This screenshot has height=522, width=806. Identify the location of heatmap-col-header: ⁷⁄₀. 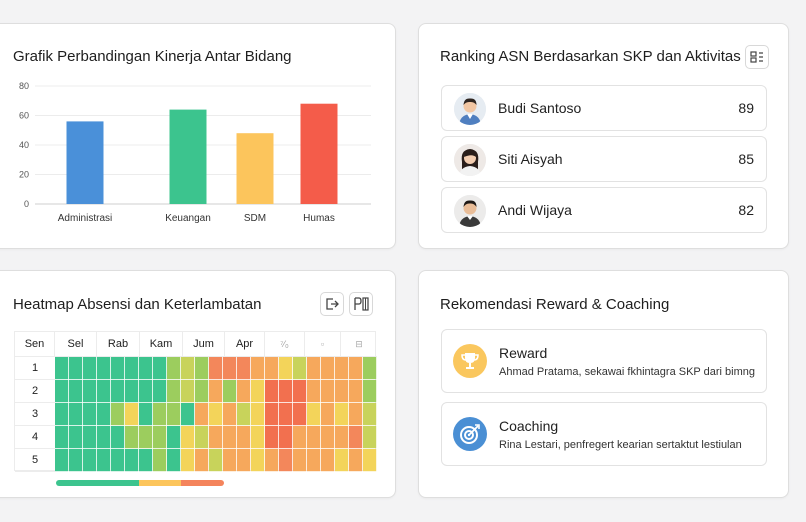
(285, 344).